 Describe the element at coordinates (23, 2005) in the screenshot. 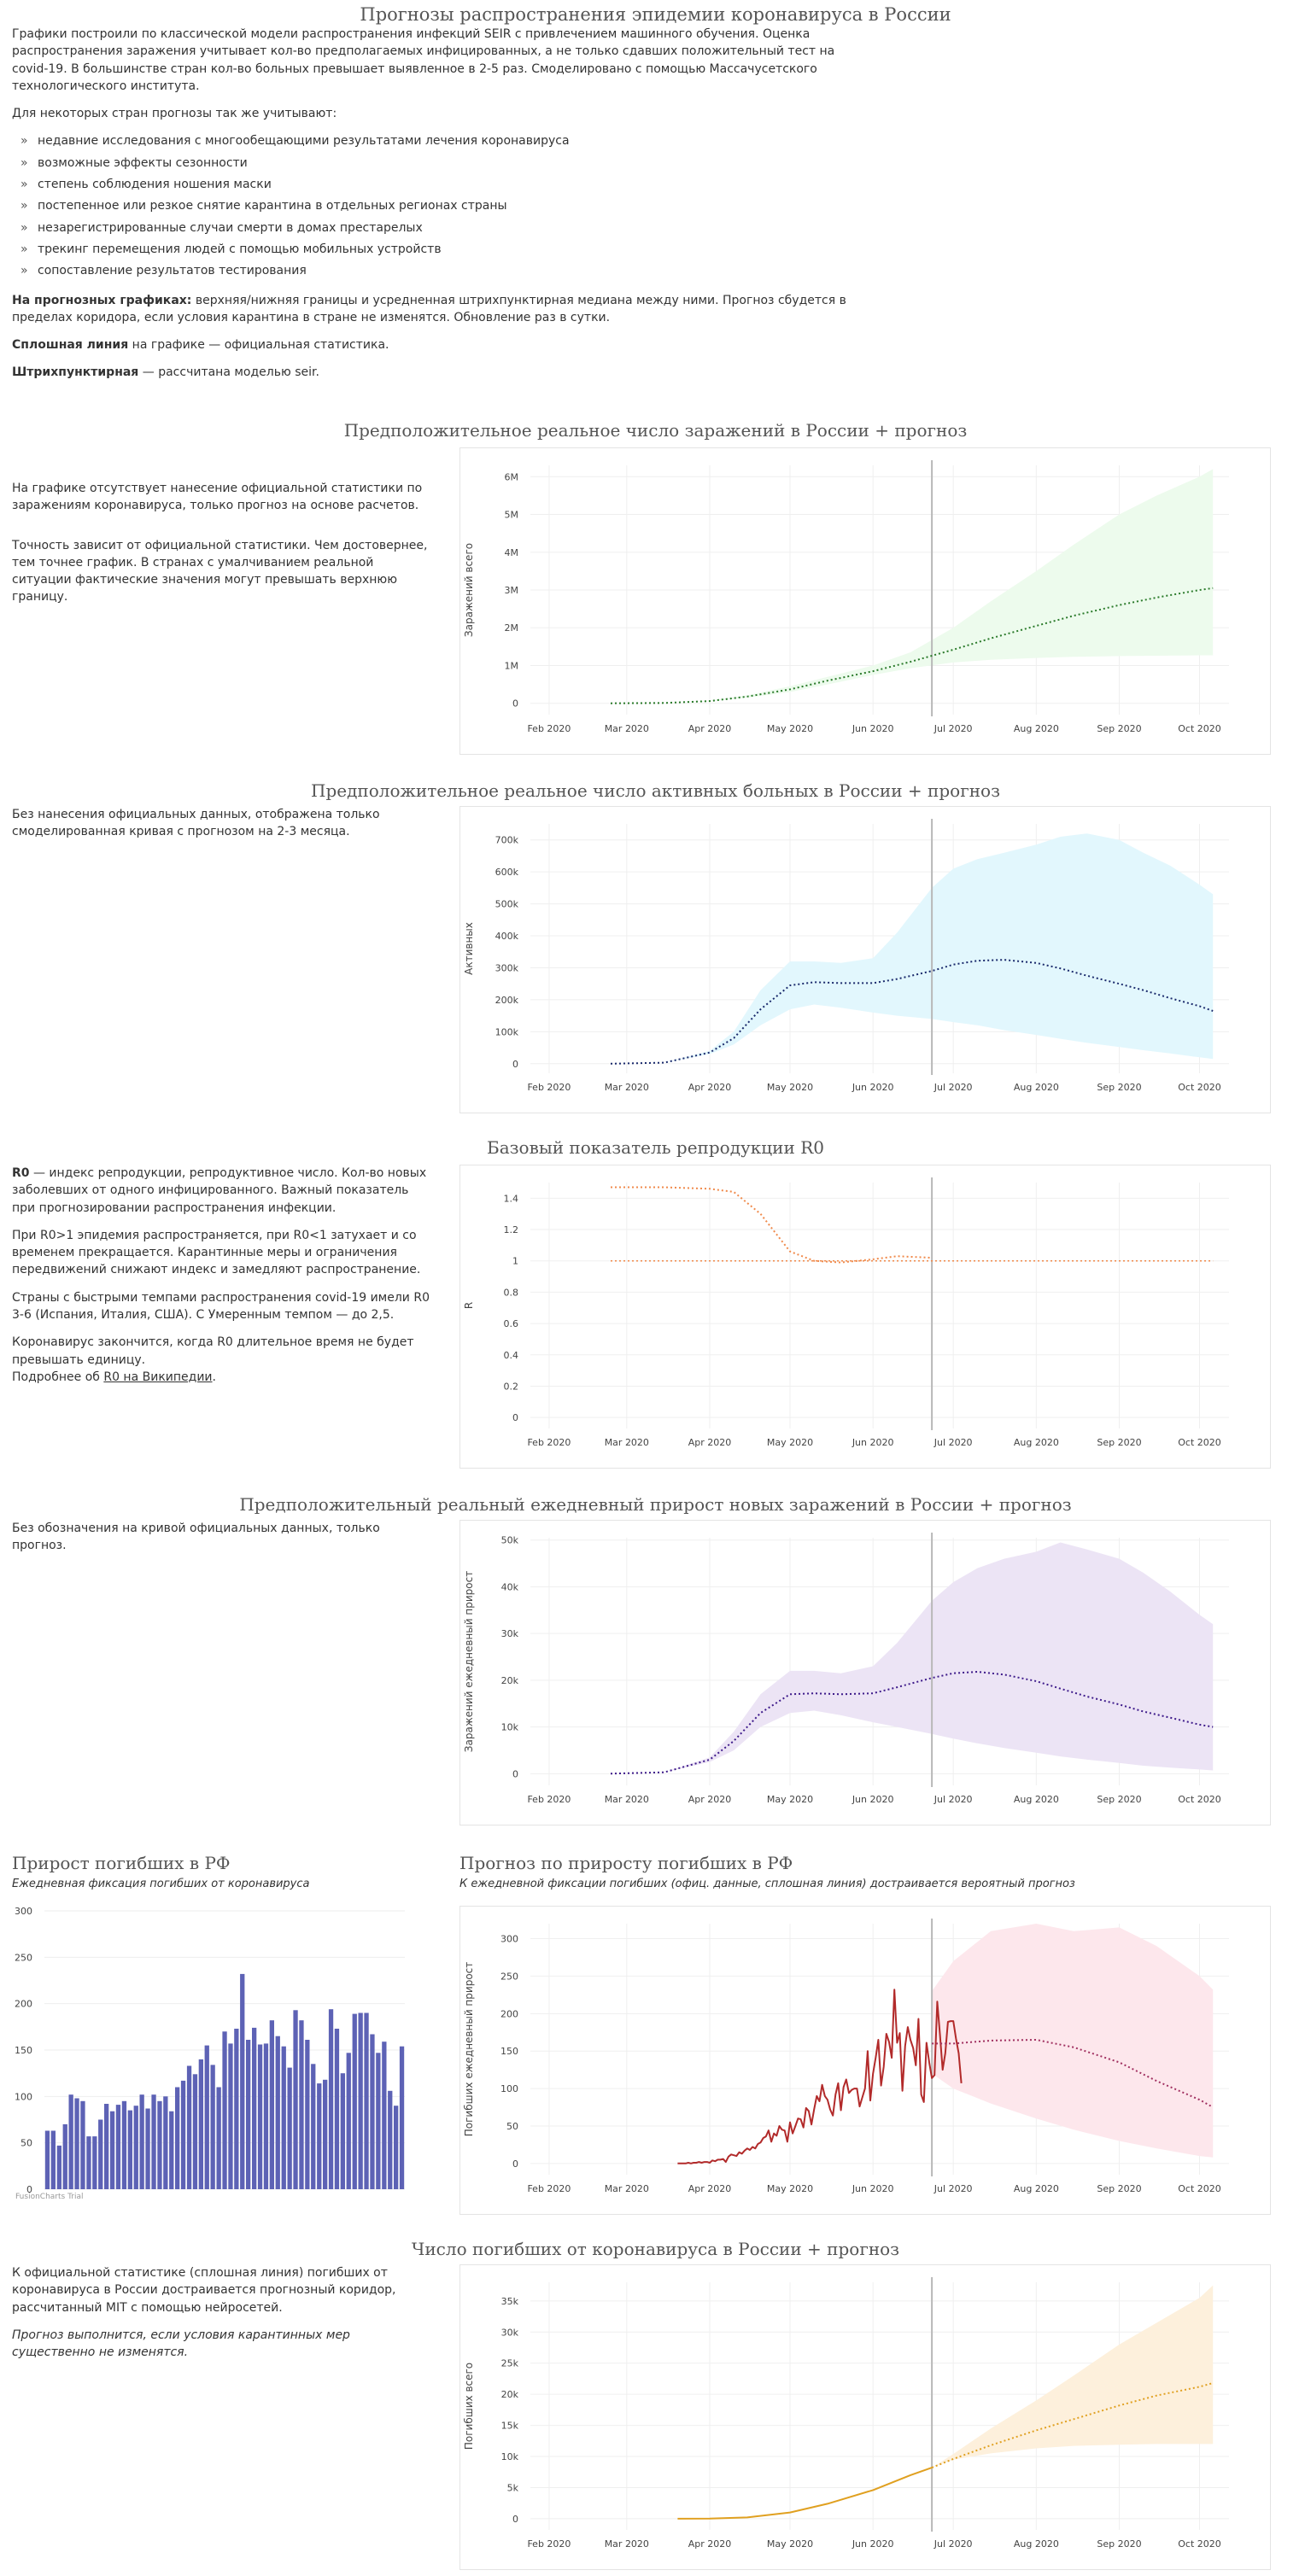

I see `y-tick-label: 200` at that location.